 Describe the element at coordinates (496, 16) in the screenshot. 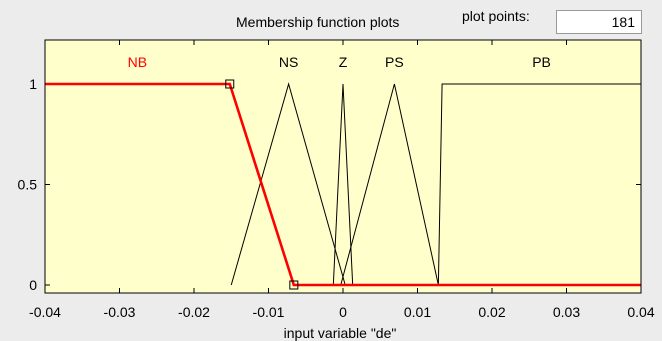

I see `plot-points-label: plot points:` at that location.